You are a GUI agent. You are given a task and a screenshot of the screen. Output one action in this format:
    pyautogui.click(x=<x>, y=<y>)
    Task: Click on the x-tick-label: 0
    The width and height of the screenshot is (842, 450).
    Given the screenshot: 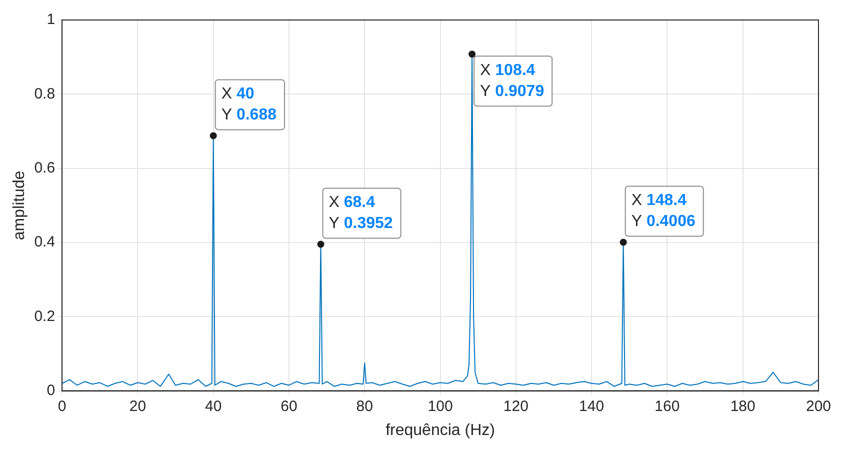 What is the action you would take?
    pyautogui.click(x=62, y=406)
    